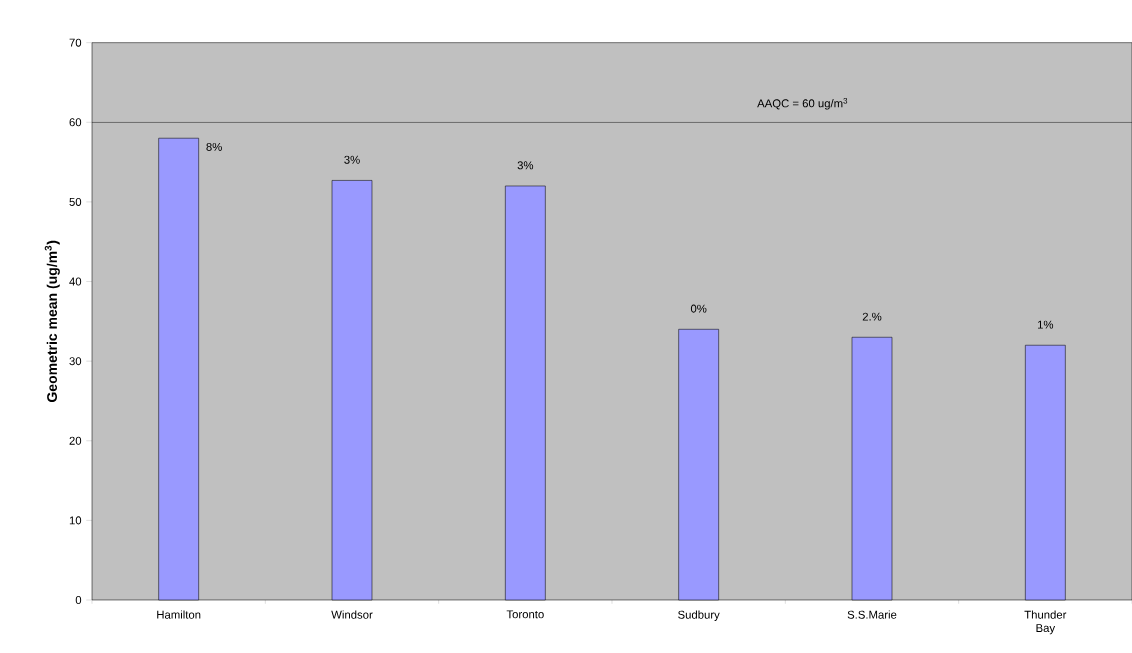  I want to click on x-tick-label: Hamilton, so click(179, 614).